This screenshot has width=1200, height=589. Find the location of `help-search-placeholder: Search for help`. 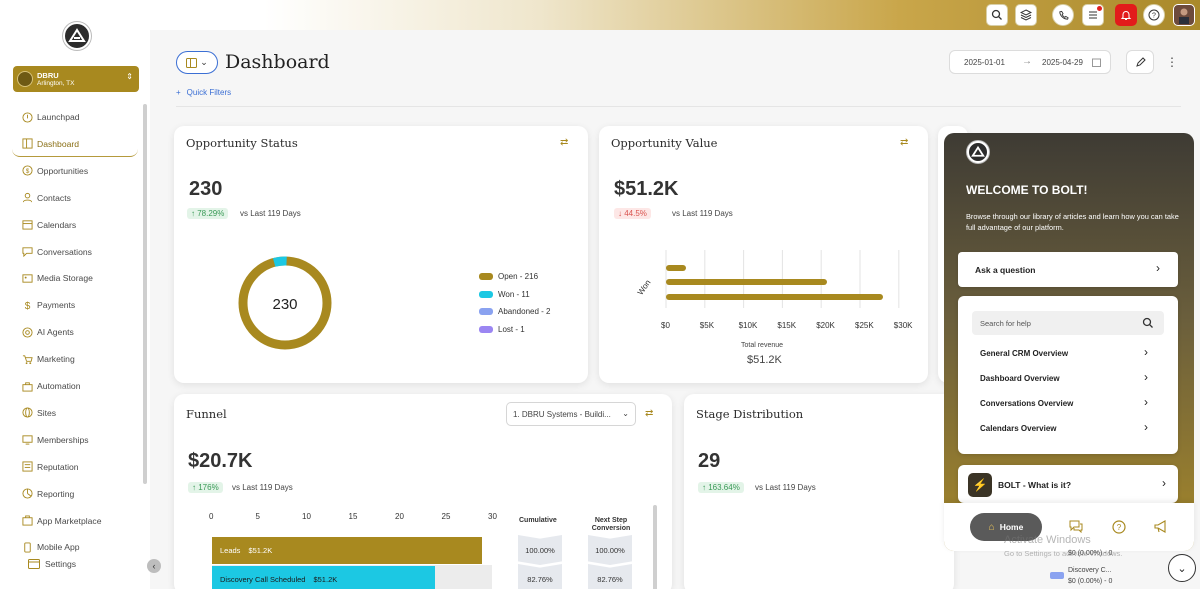

help-search-placeholder: Search for help is located at coordinates (1005, 323).